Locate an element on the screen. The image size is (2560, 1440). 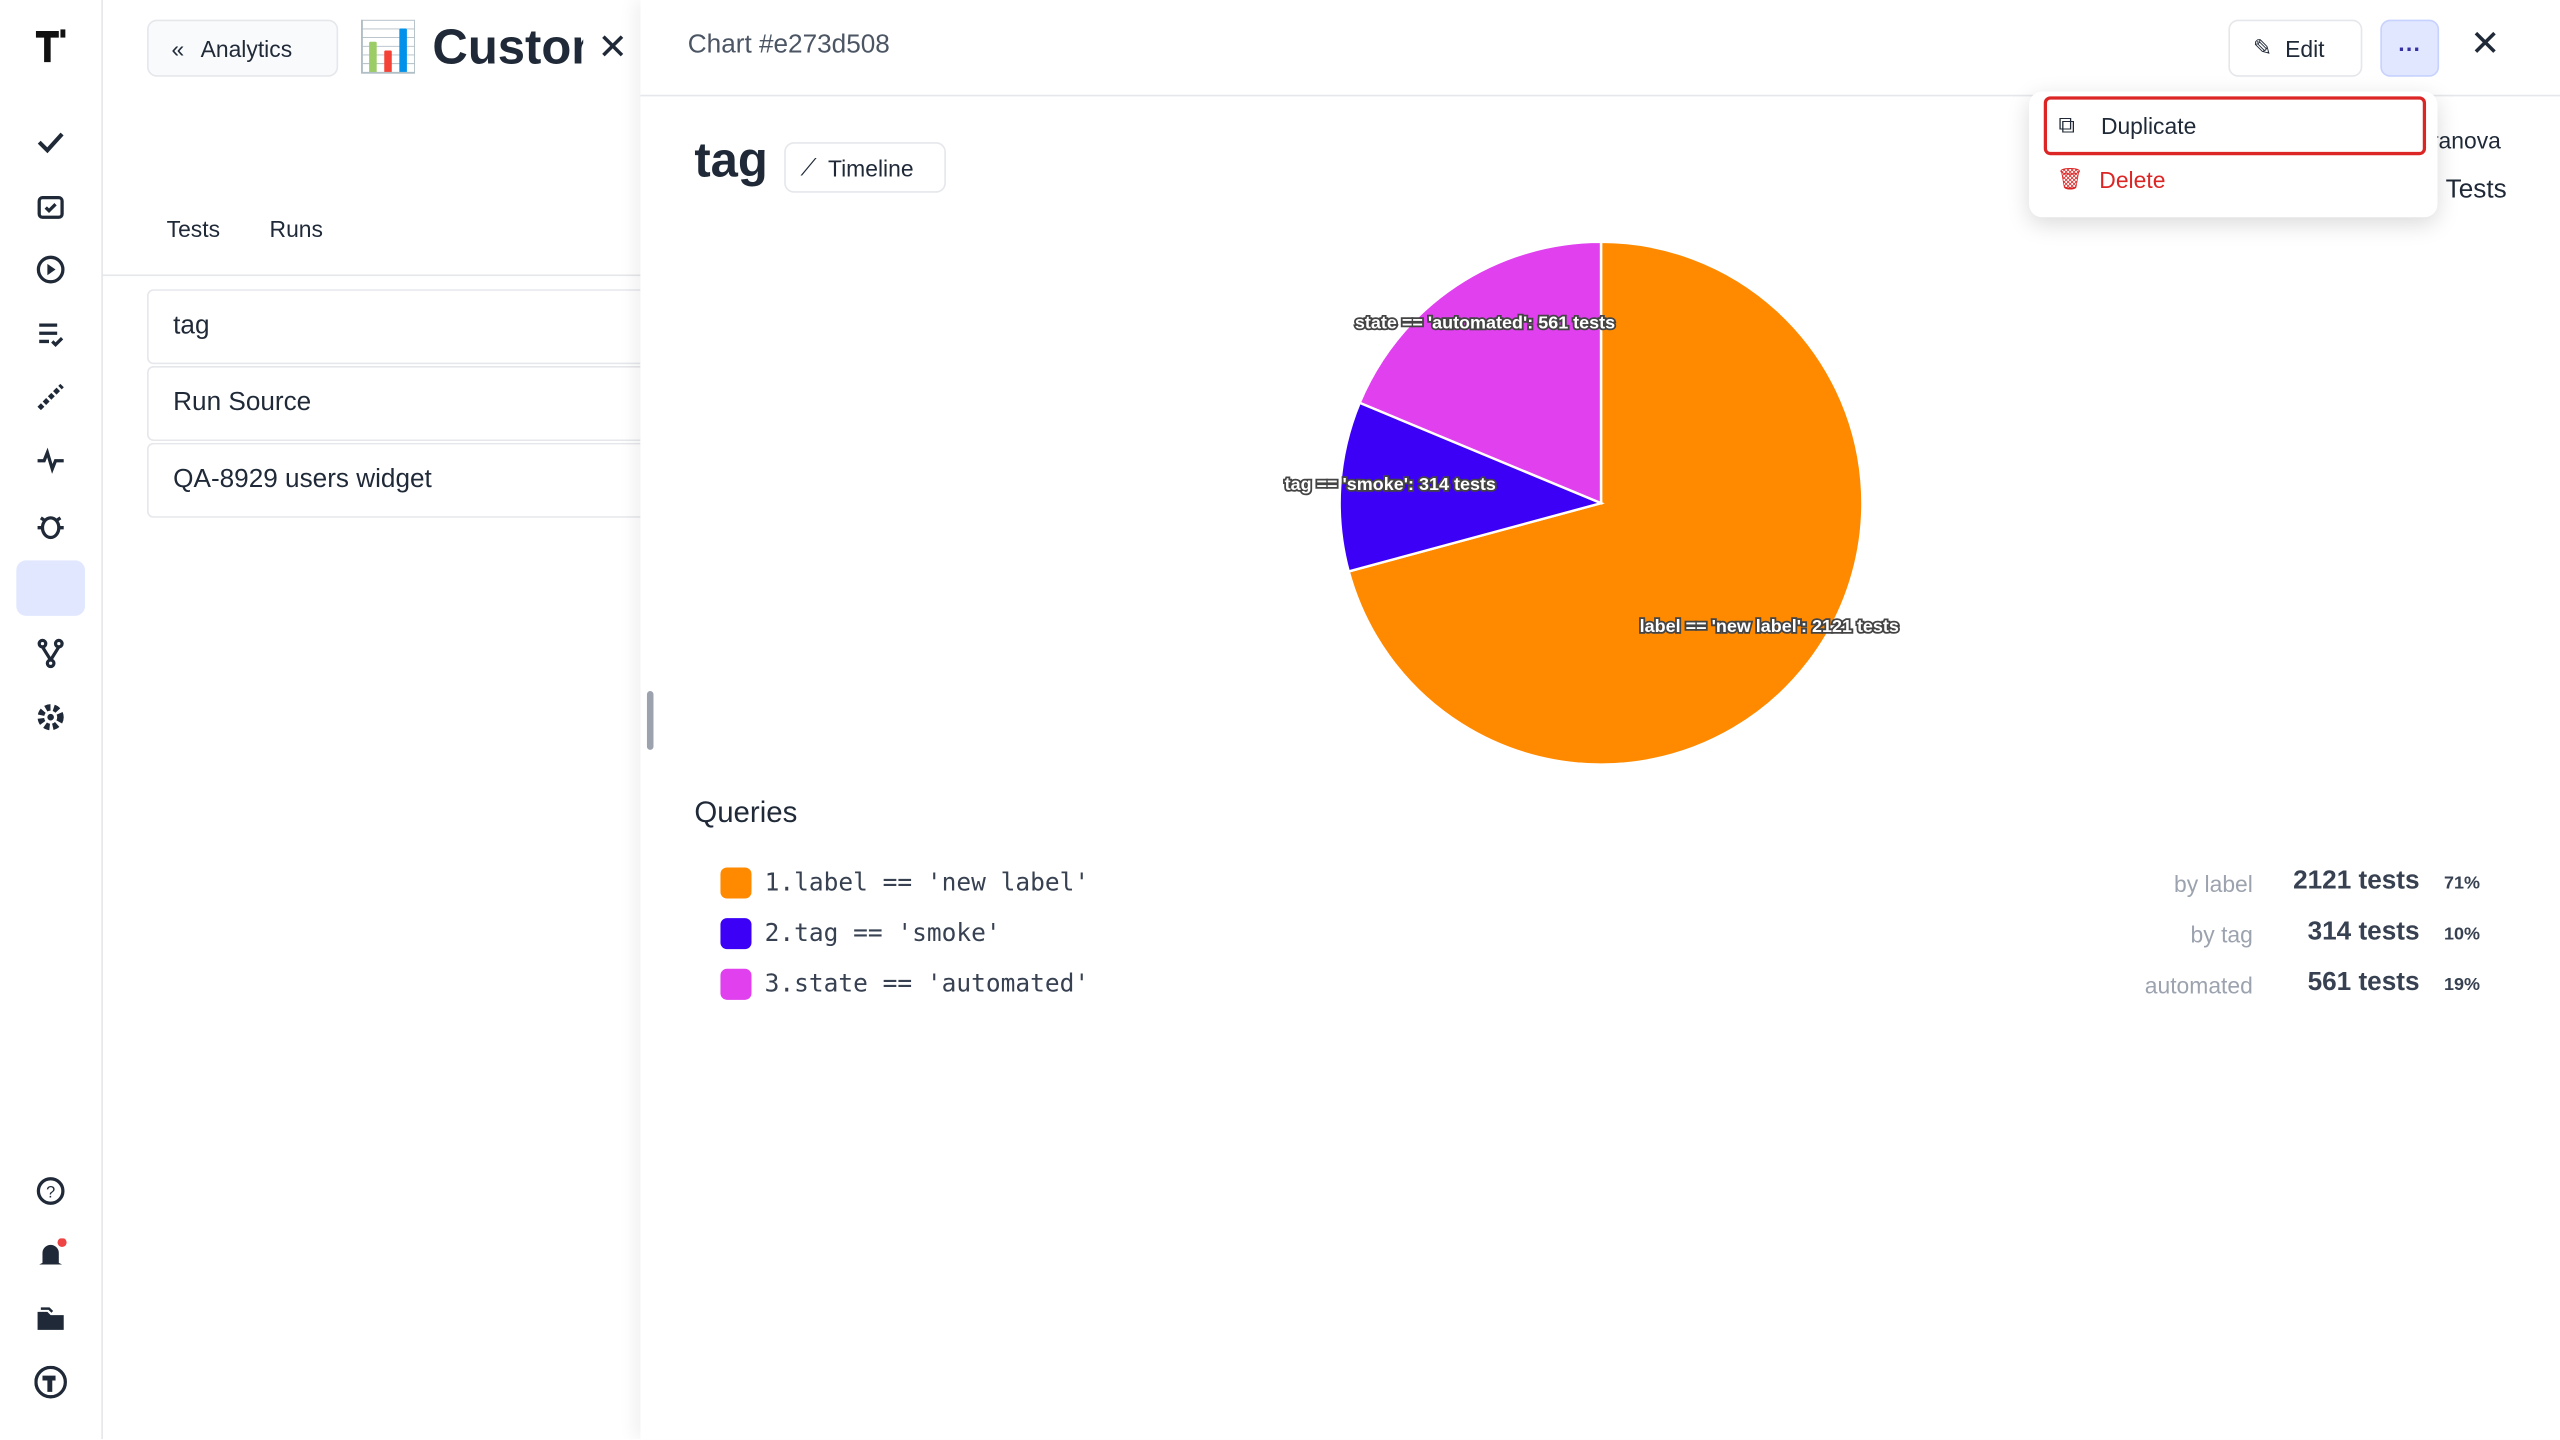
dropdown-menu: ⧉ Duplicate 🗑 Delete is located at coordinates (2233, 154).